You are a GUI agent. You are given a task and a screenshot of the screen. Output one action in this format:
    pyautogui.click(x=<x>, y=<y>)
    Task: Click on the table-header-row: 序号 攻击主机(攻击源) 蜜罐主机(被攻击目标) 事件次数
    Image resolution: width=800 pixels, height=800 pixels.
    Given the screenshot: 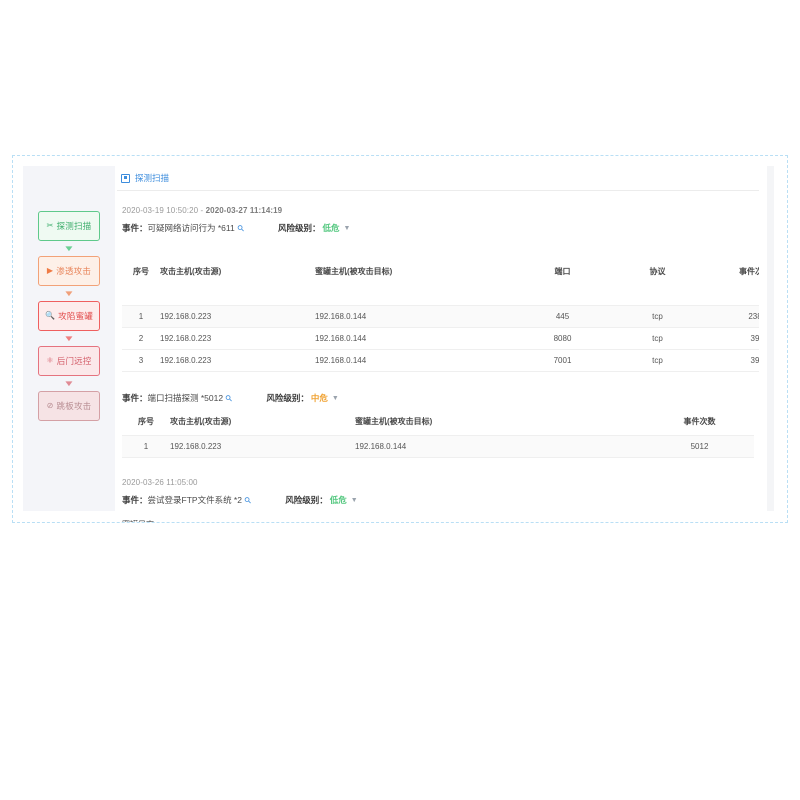 What is the action you would take?
    pyautogui.click(x=438, y=424)
    